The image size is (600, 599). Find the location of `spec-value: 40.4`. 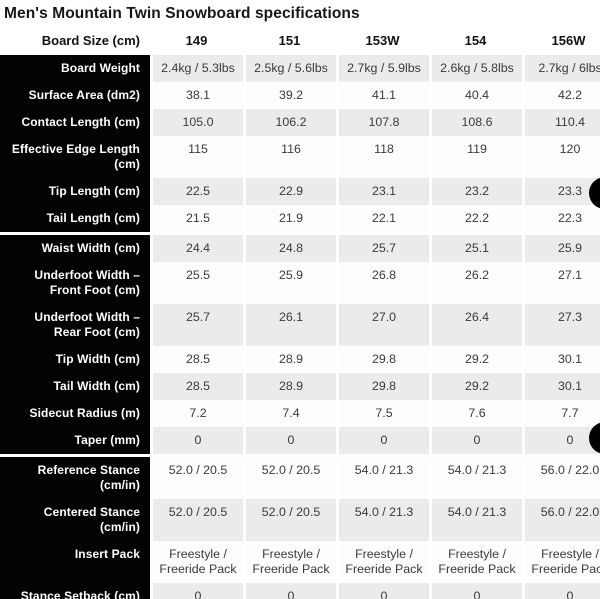

spec-value: 40.4 is located at coordinates (475, 95).